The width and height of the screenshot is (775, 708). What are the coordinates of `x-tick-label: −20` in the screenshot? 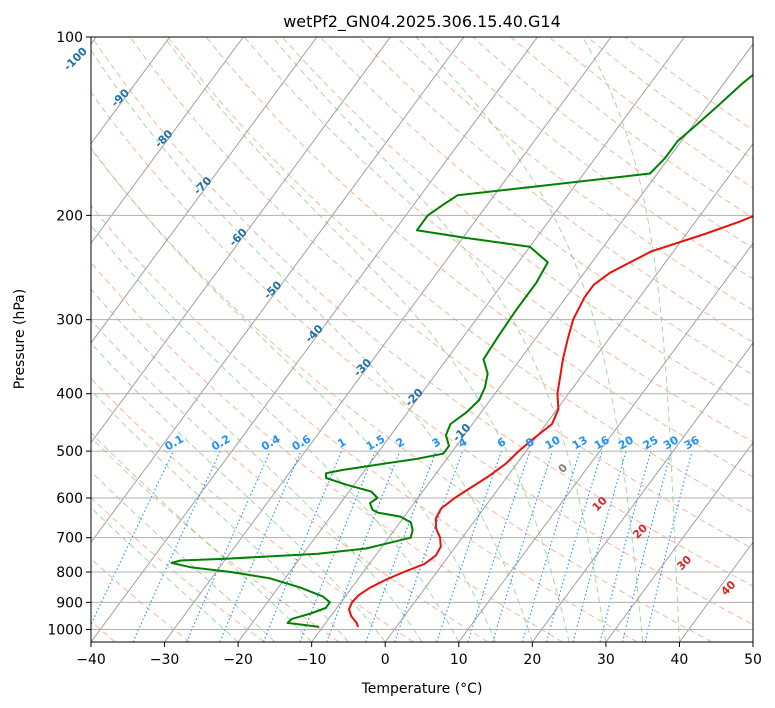 It's located at (238, 660).